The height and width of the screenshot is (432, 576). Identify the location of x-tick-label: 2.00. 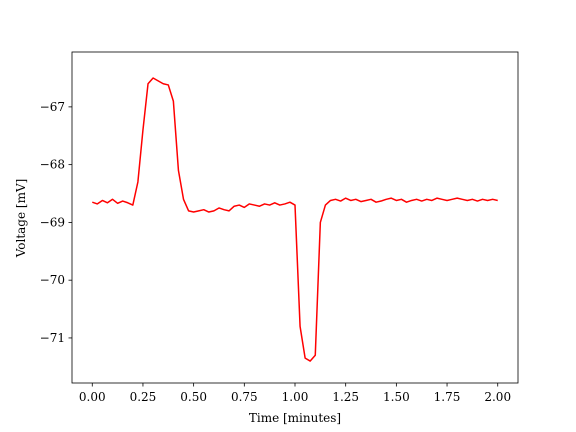
(497, 397).